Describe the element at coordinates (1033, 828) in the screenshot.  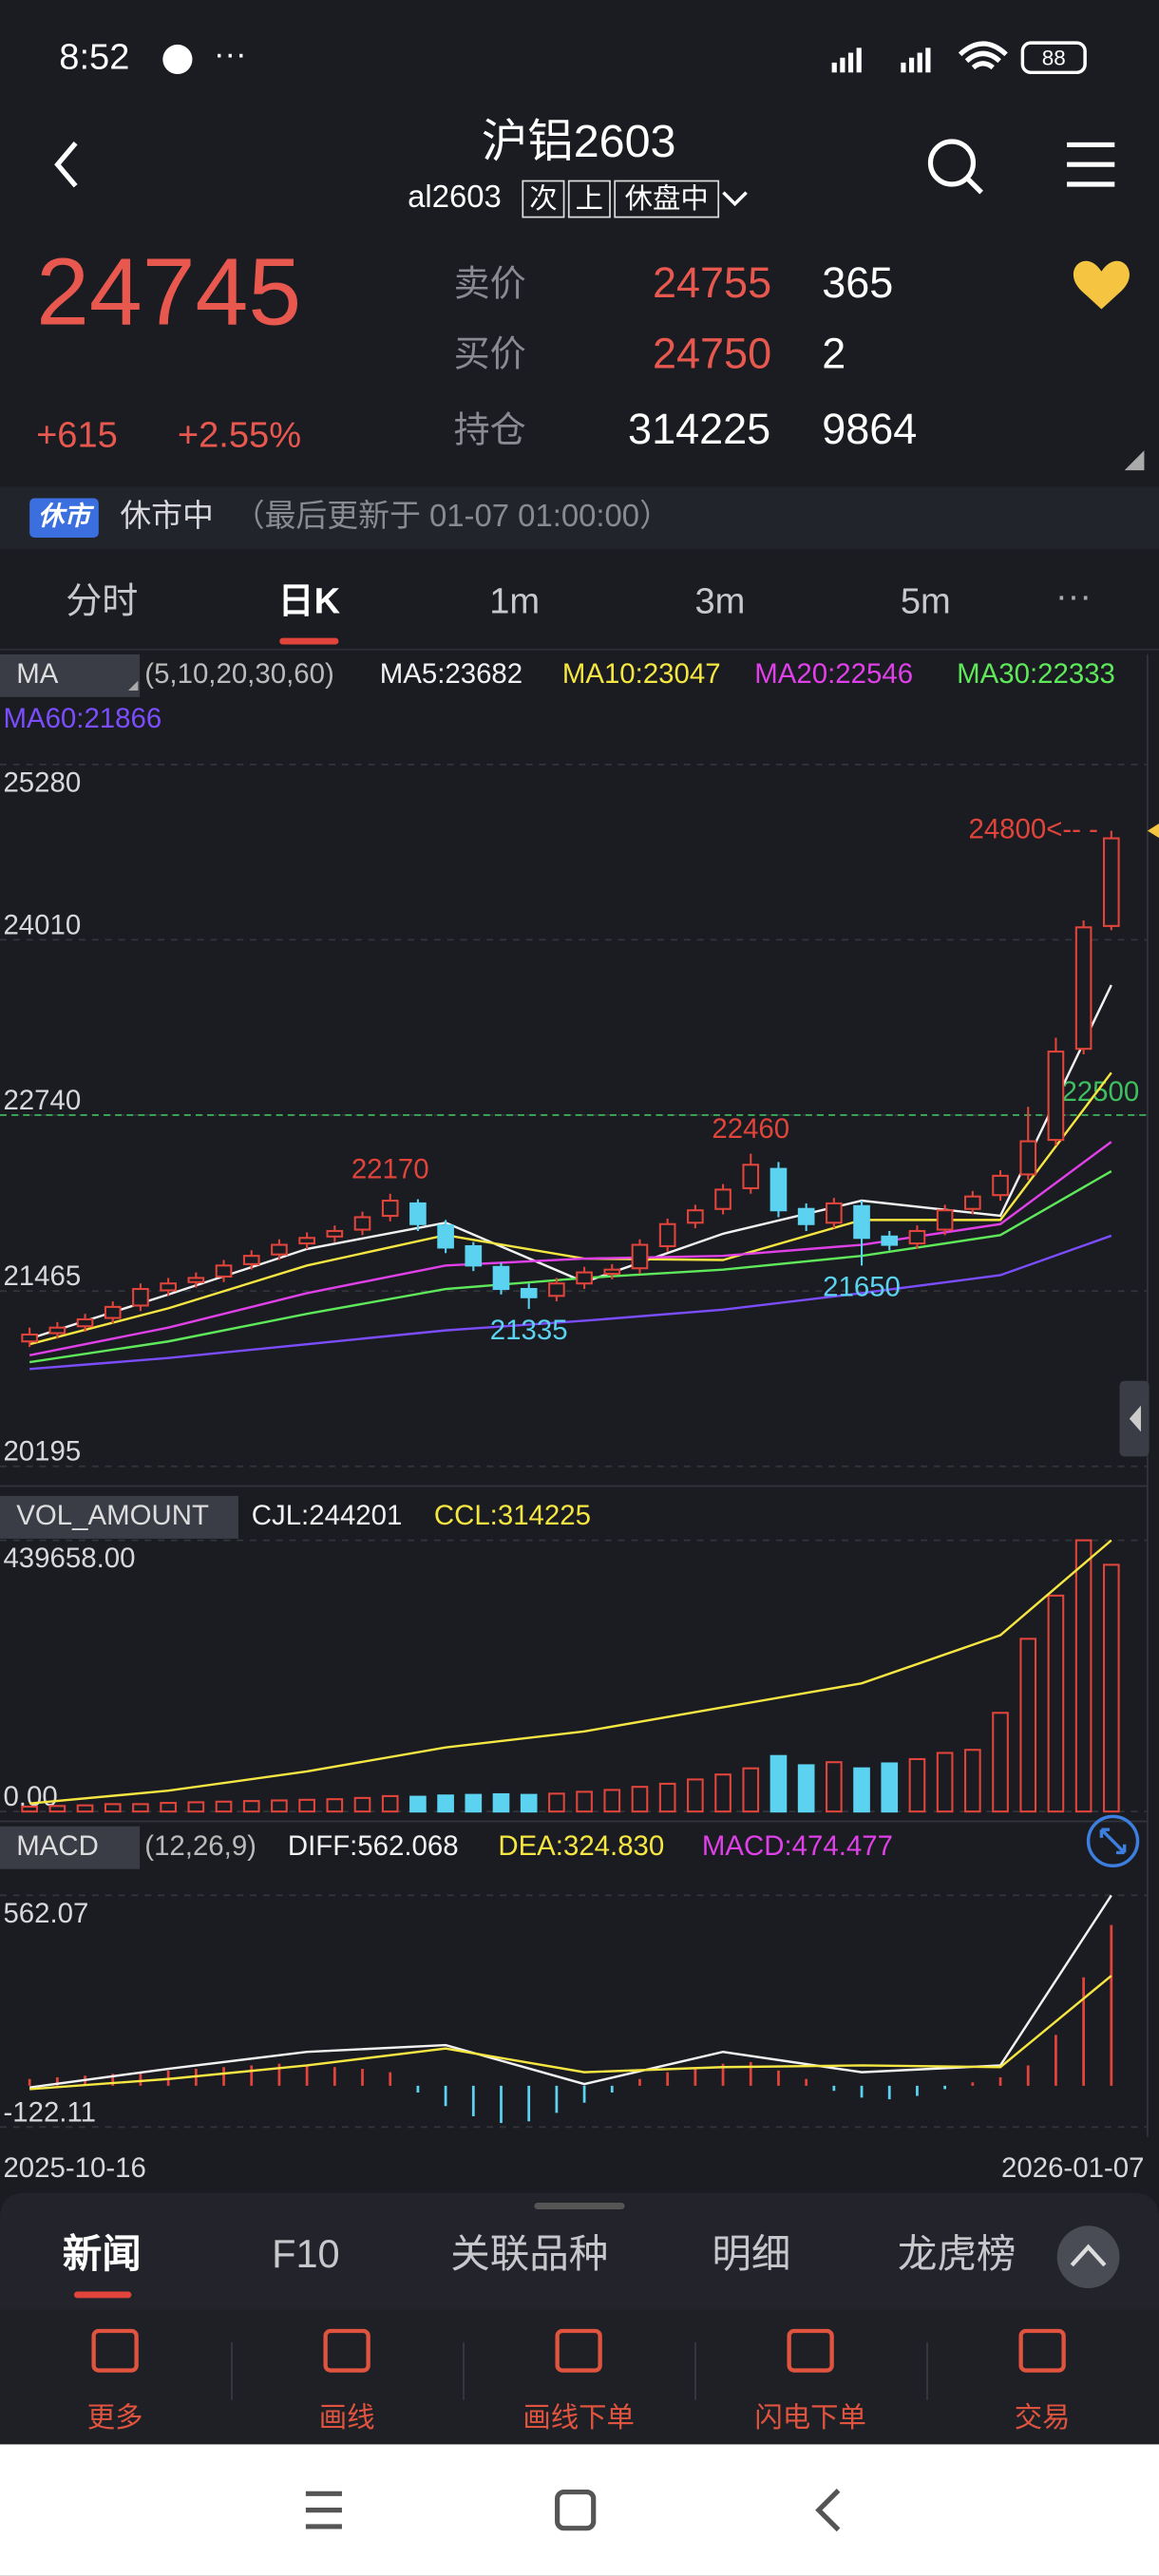
I see `price-annotation: 24800<-- -` at that location.